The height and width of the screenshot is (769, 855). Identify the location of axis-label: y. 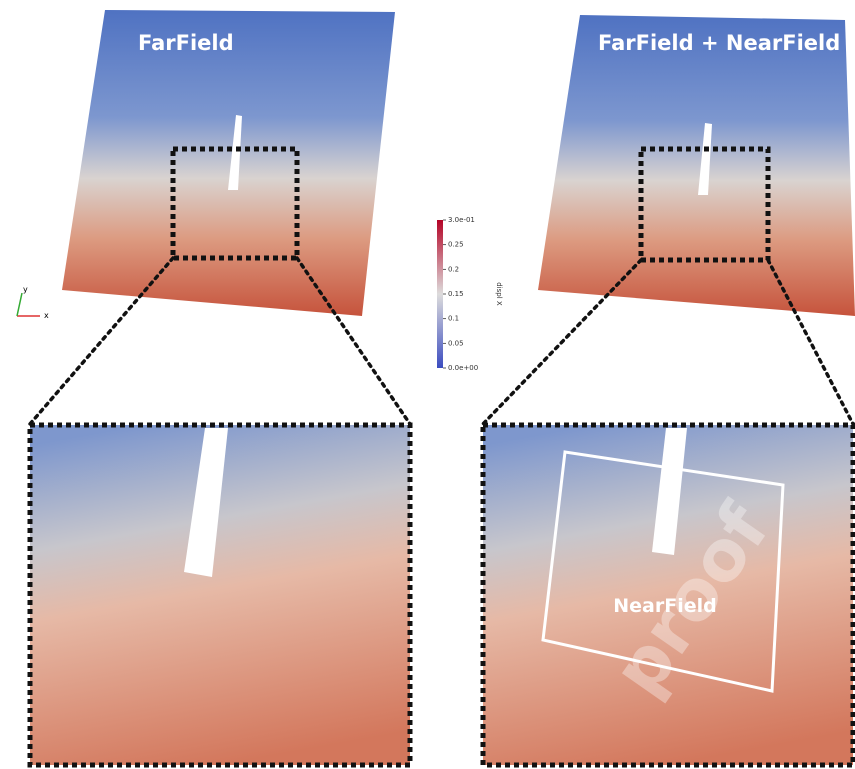
(25, 289).